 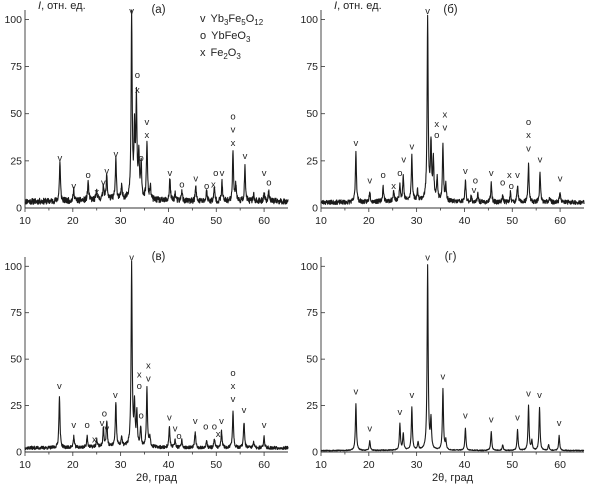 I want to click on panel-label: (г), so click(x=451, y=257).